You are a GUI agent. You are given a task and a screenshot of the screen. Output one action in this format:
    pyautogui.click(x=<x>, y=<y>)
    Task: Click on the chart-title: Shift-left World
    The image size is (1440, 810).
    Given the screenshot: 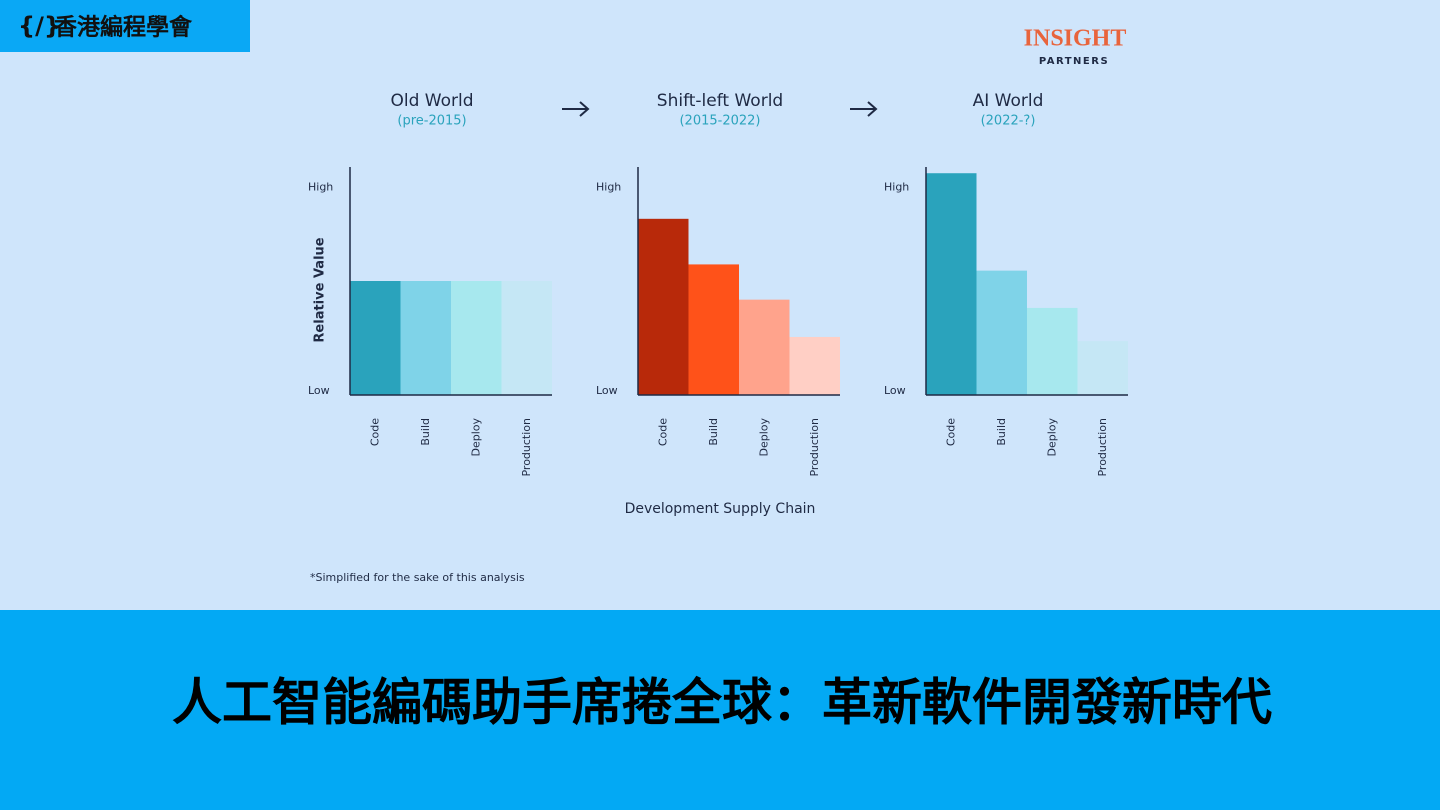 What is the action you would take?
    pyautogui.click(x=720, y=101)
    